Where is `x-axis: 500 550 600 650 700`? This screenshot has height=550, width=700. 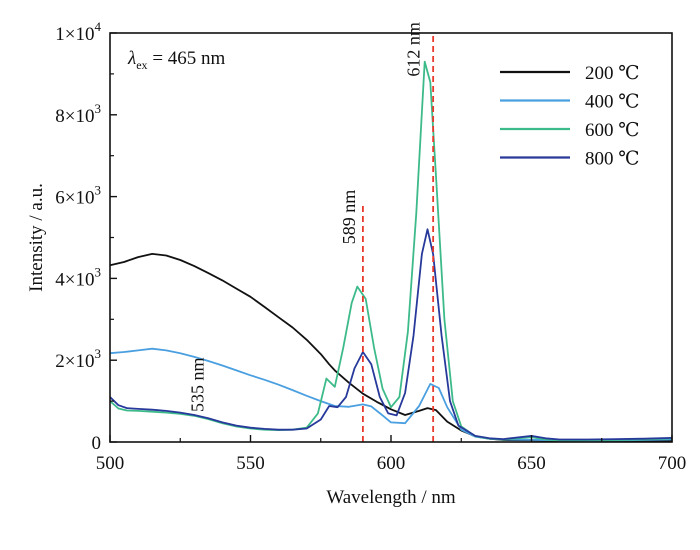
x-axis: 500 550 600 650 700 is located at coordinates (391, 454).